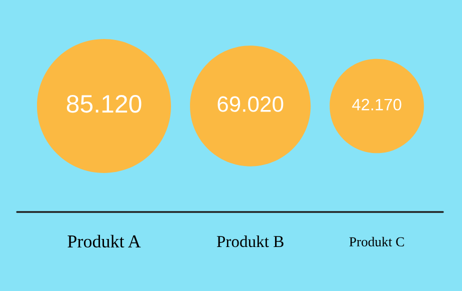  Describe the element at coordinates (251, 104) in the screenshot. I see `data-label: 69.020` at that location.